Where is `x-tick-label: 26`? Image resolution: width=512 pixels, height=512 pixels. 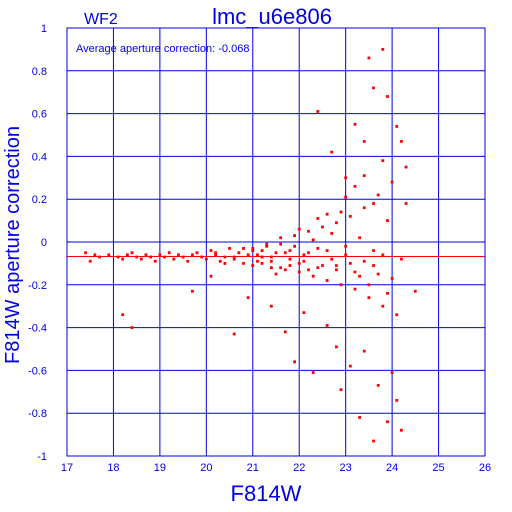
x-tick-label: 26 is located at coordinates (485, 468).